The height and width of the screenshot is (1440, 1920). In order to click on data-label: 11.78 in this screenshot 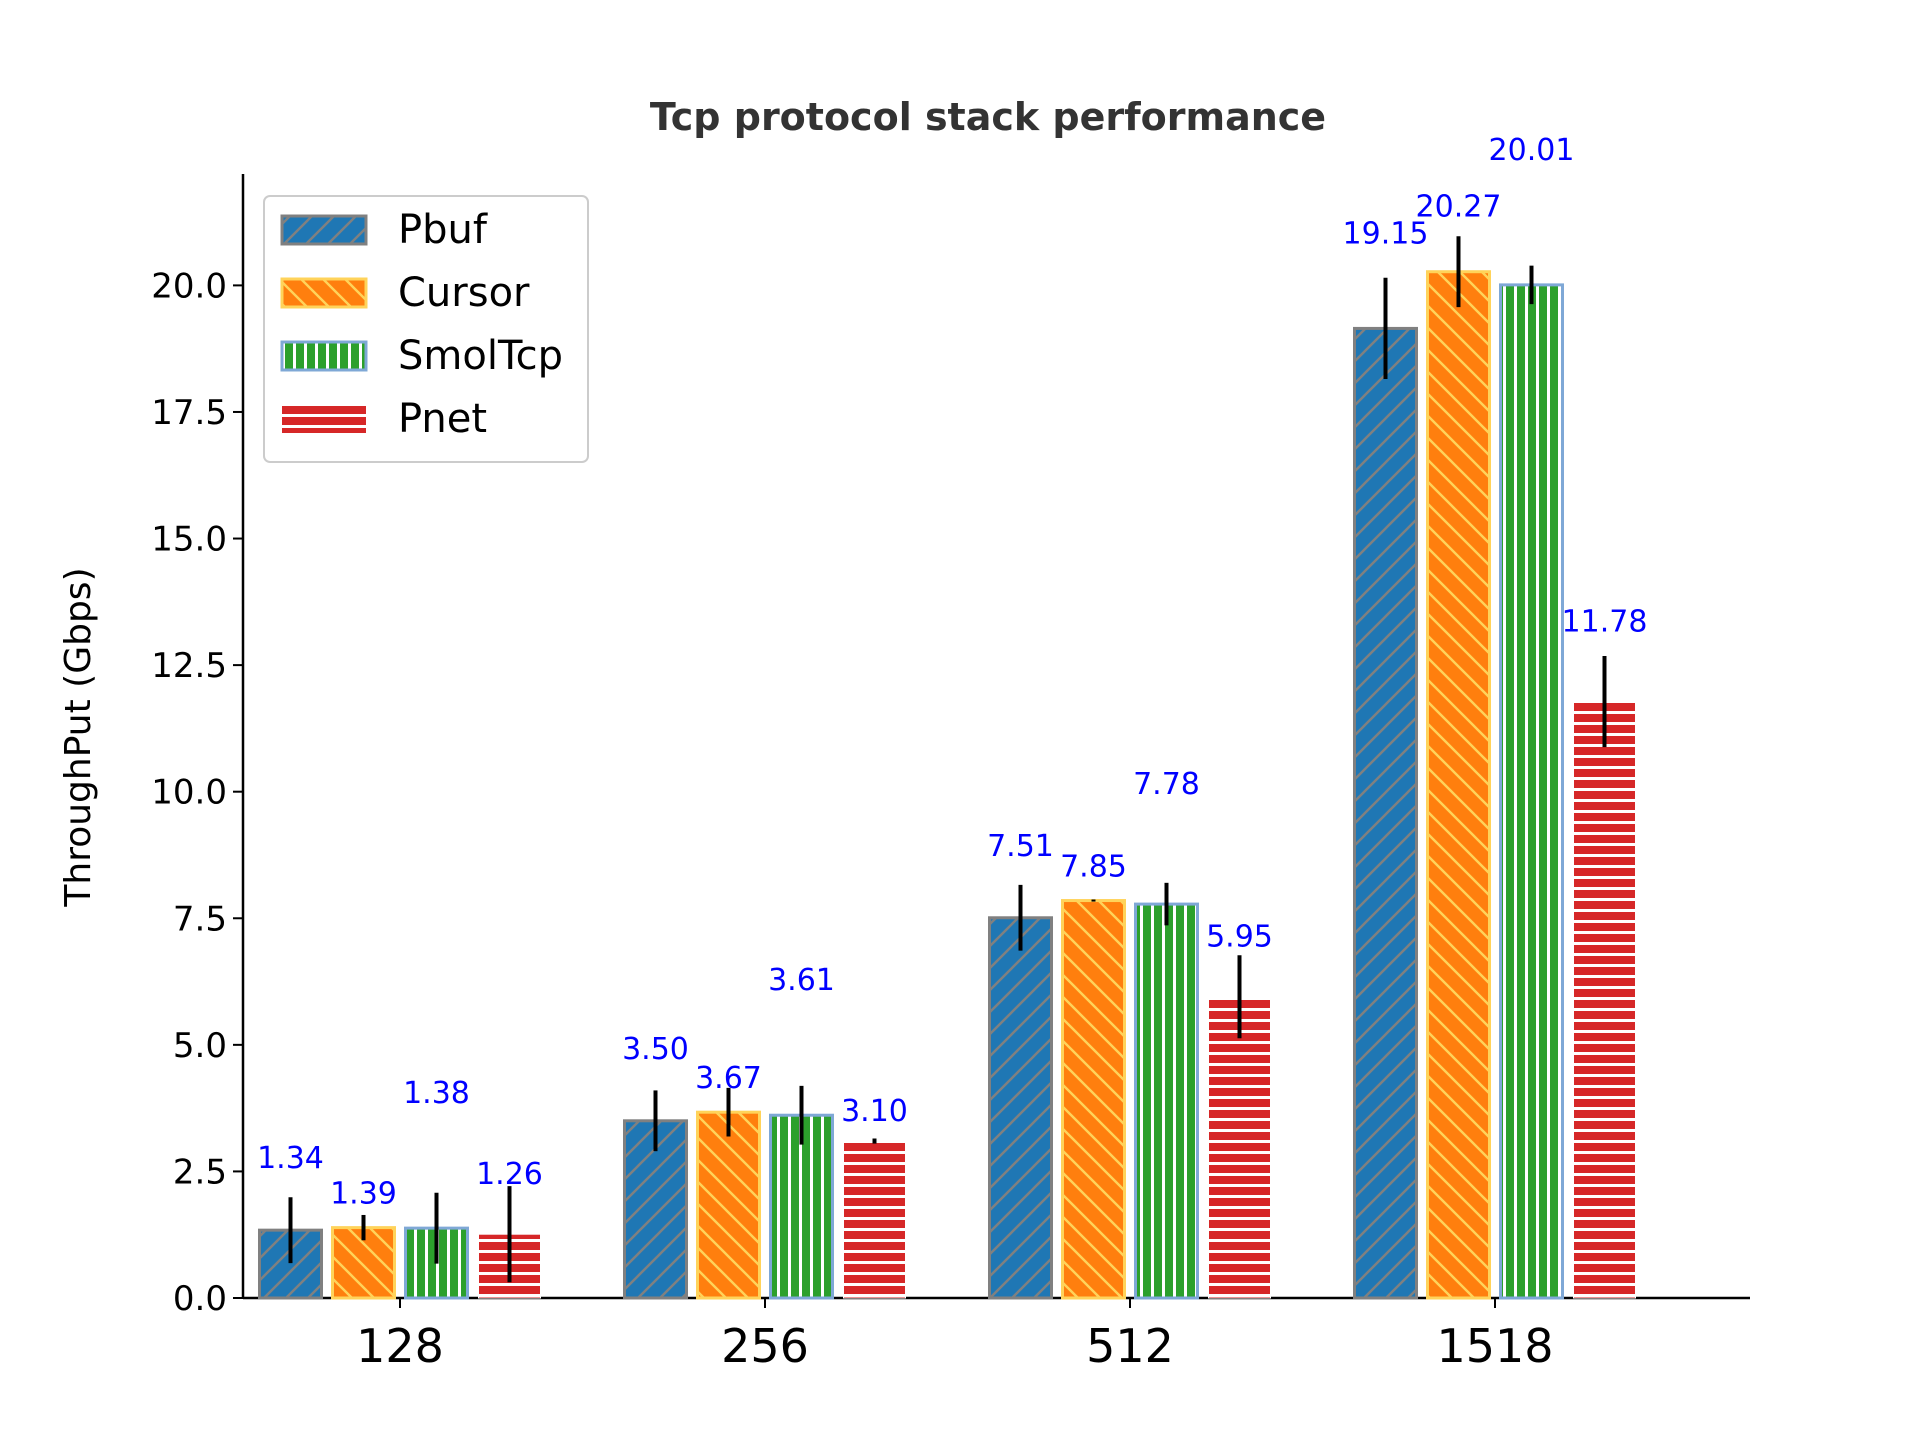, I will do `click(1605, 622)`.